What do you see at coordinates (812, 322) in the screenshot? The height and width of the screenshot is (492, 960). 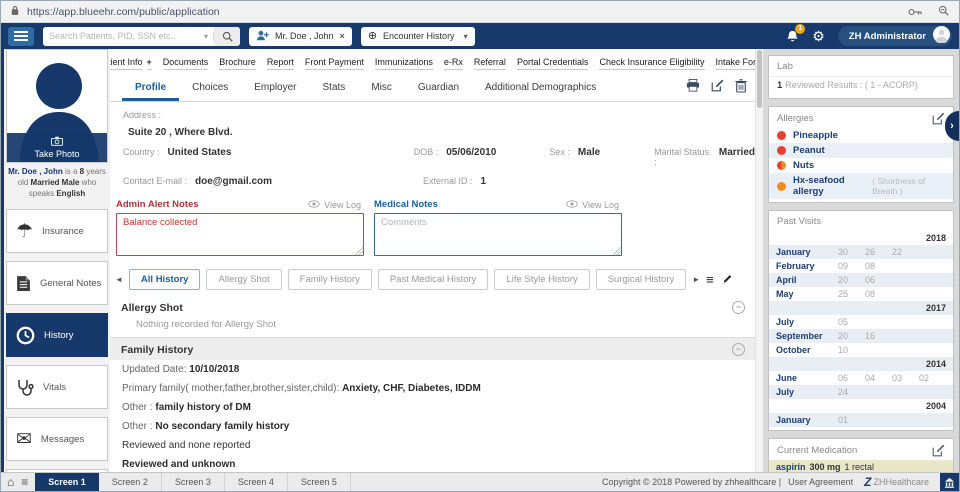 I see `visit-row: July 05` at bounding box center [812, 322].